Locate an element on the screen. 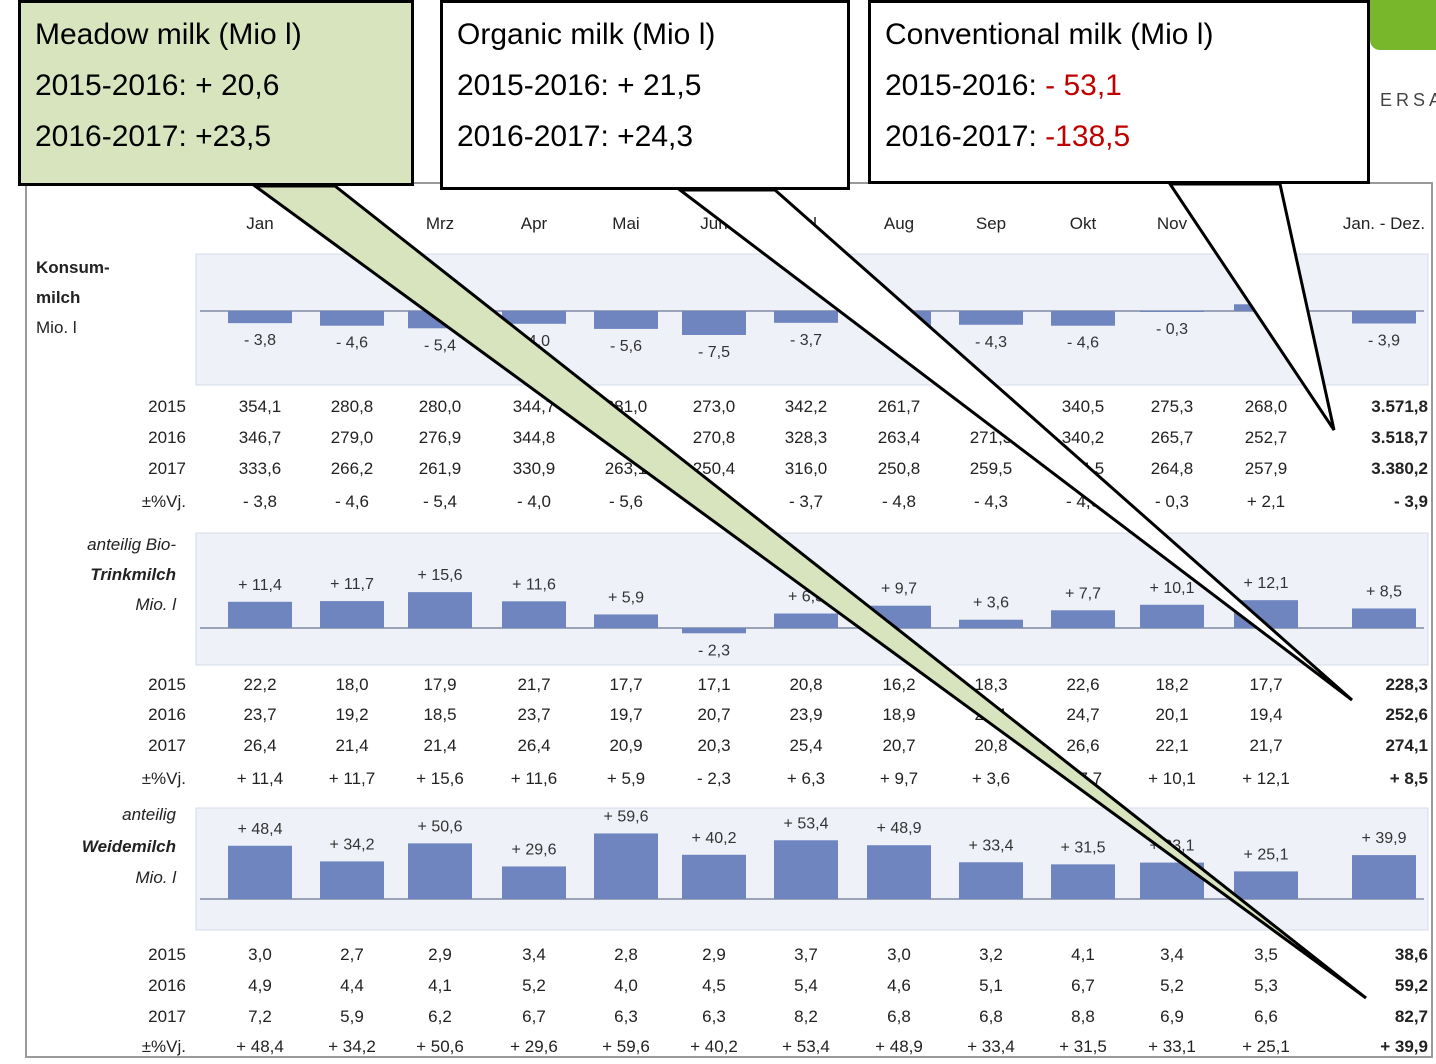 Image resolution: width=1436 pixels, height=1064 pixels. table-cell: 19,7 is located at coordinates (625, 714).